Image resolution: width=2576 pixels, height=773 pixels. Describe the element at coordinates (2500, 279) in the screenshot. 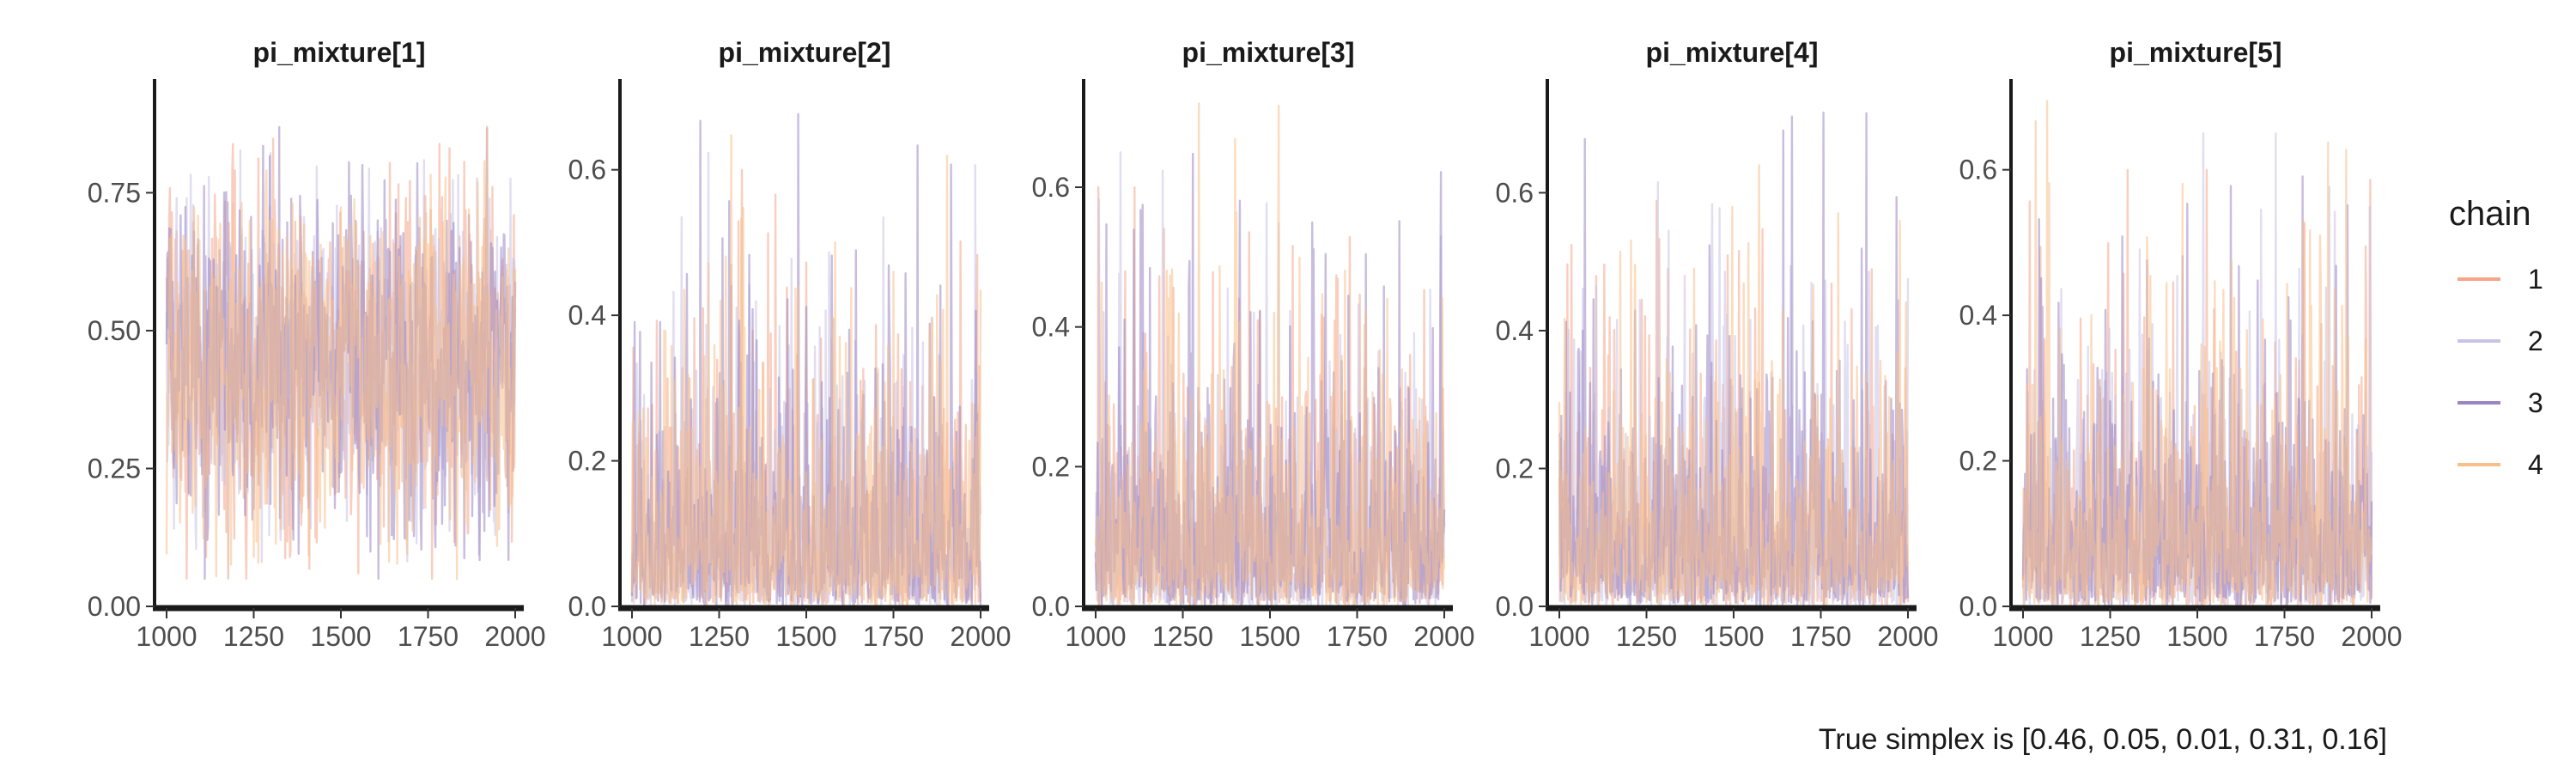

I see `legend-entry-1: 1` at that location.